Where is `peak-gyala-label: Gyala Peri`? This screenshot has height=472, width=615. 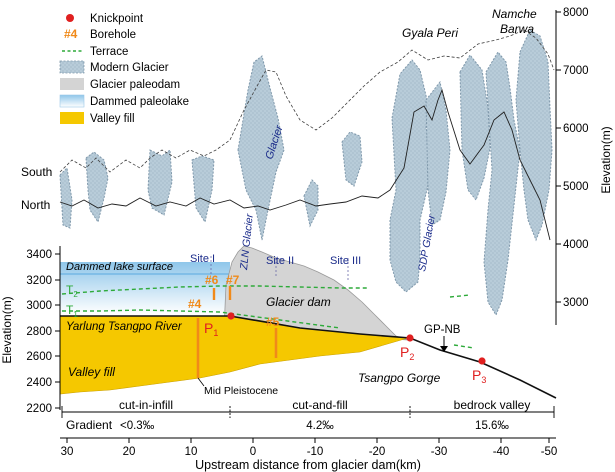 peak-gyala-label: Gyala Peri is located at coordinates (430, 33).